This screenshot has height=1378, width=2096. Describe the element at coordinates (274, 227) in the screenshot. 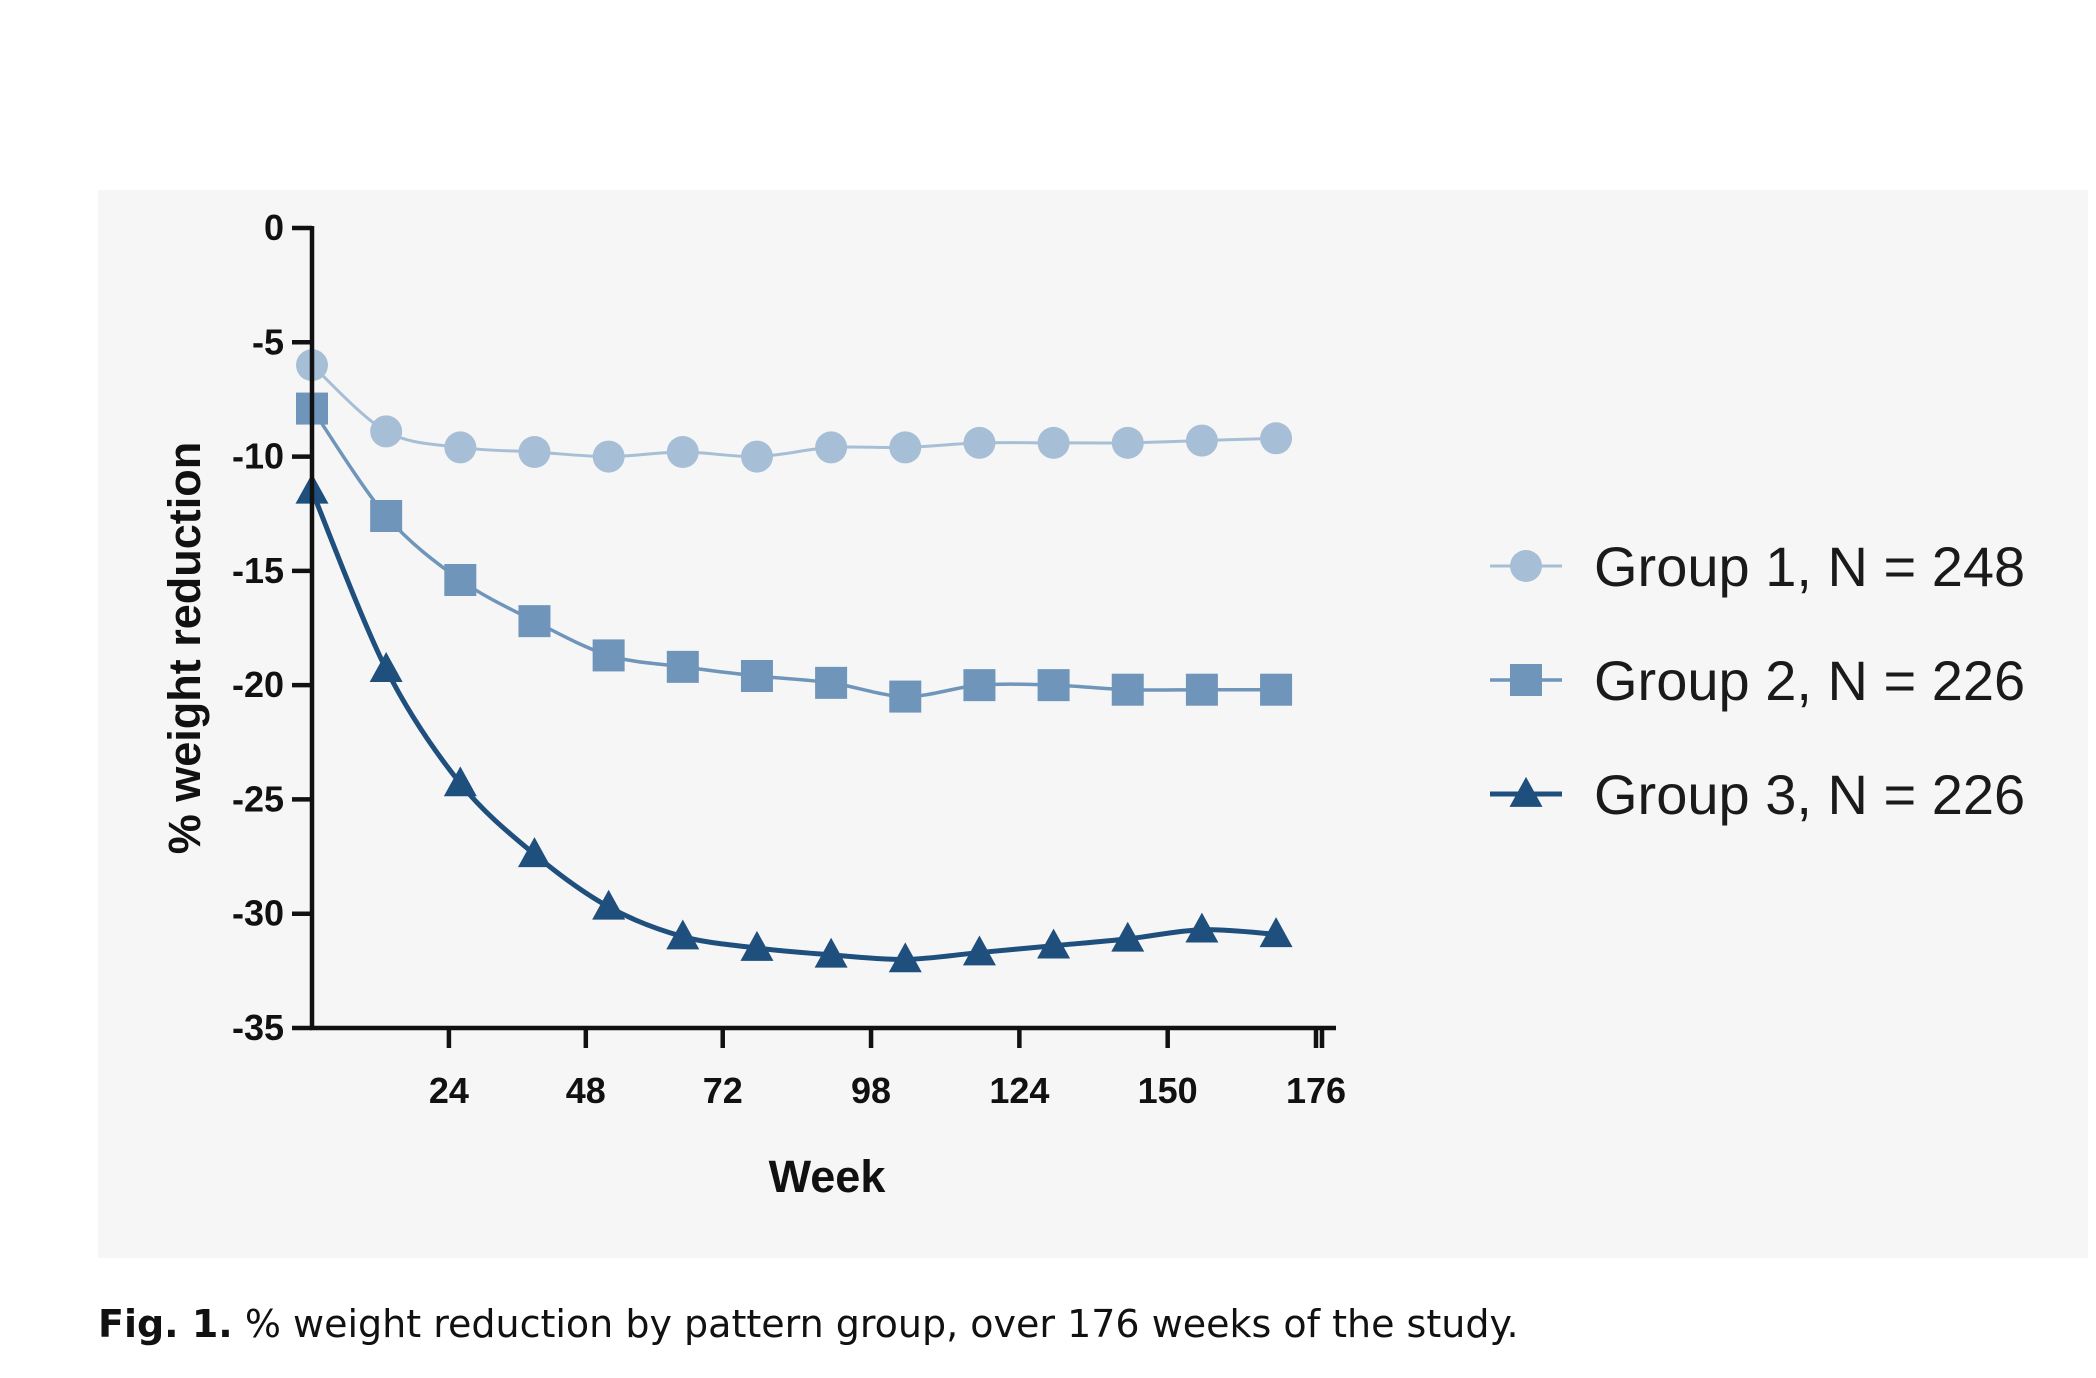

I see `y-tick-label: 0` at that location.